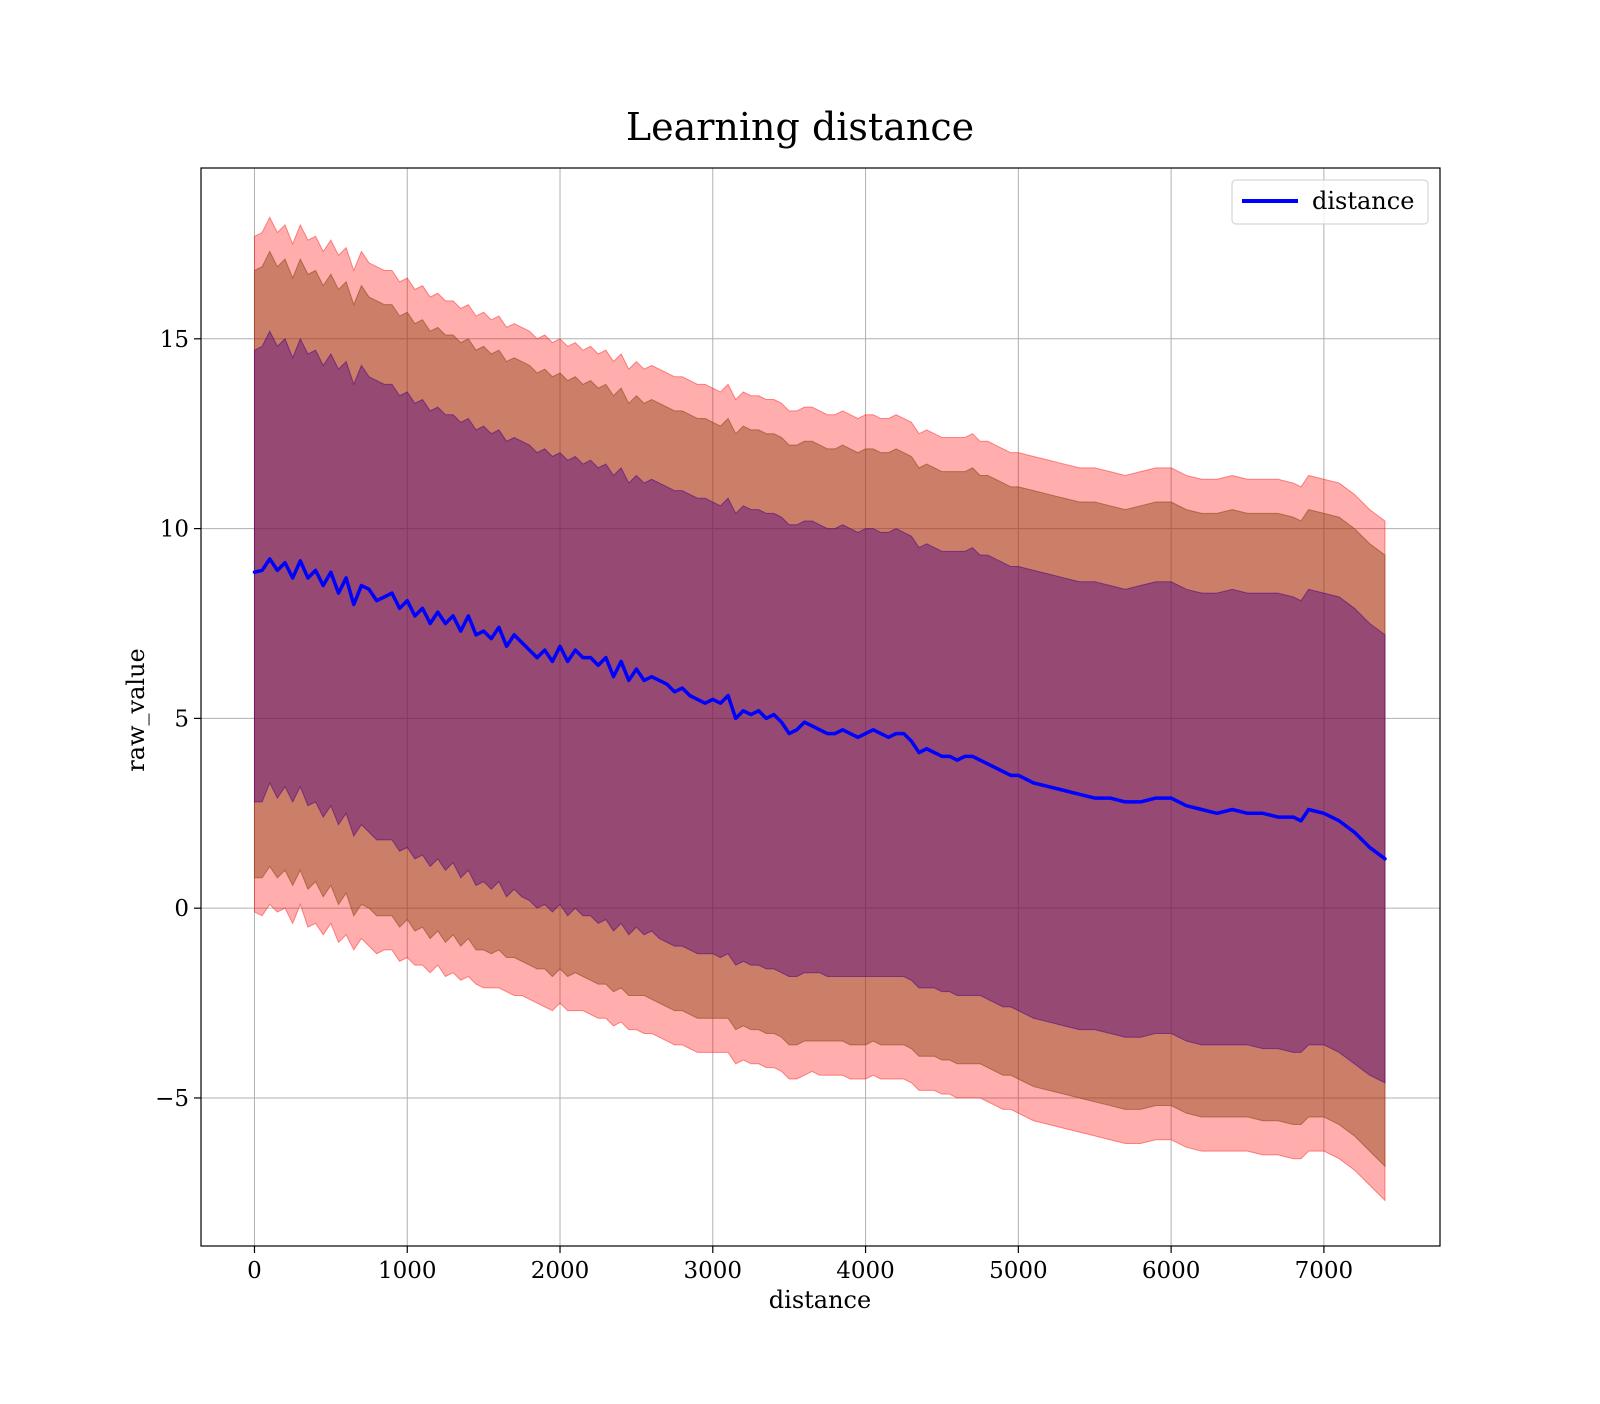  I want to click on legend: distance, so click(1330, 202).